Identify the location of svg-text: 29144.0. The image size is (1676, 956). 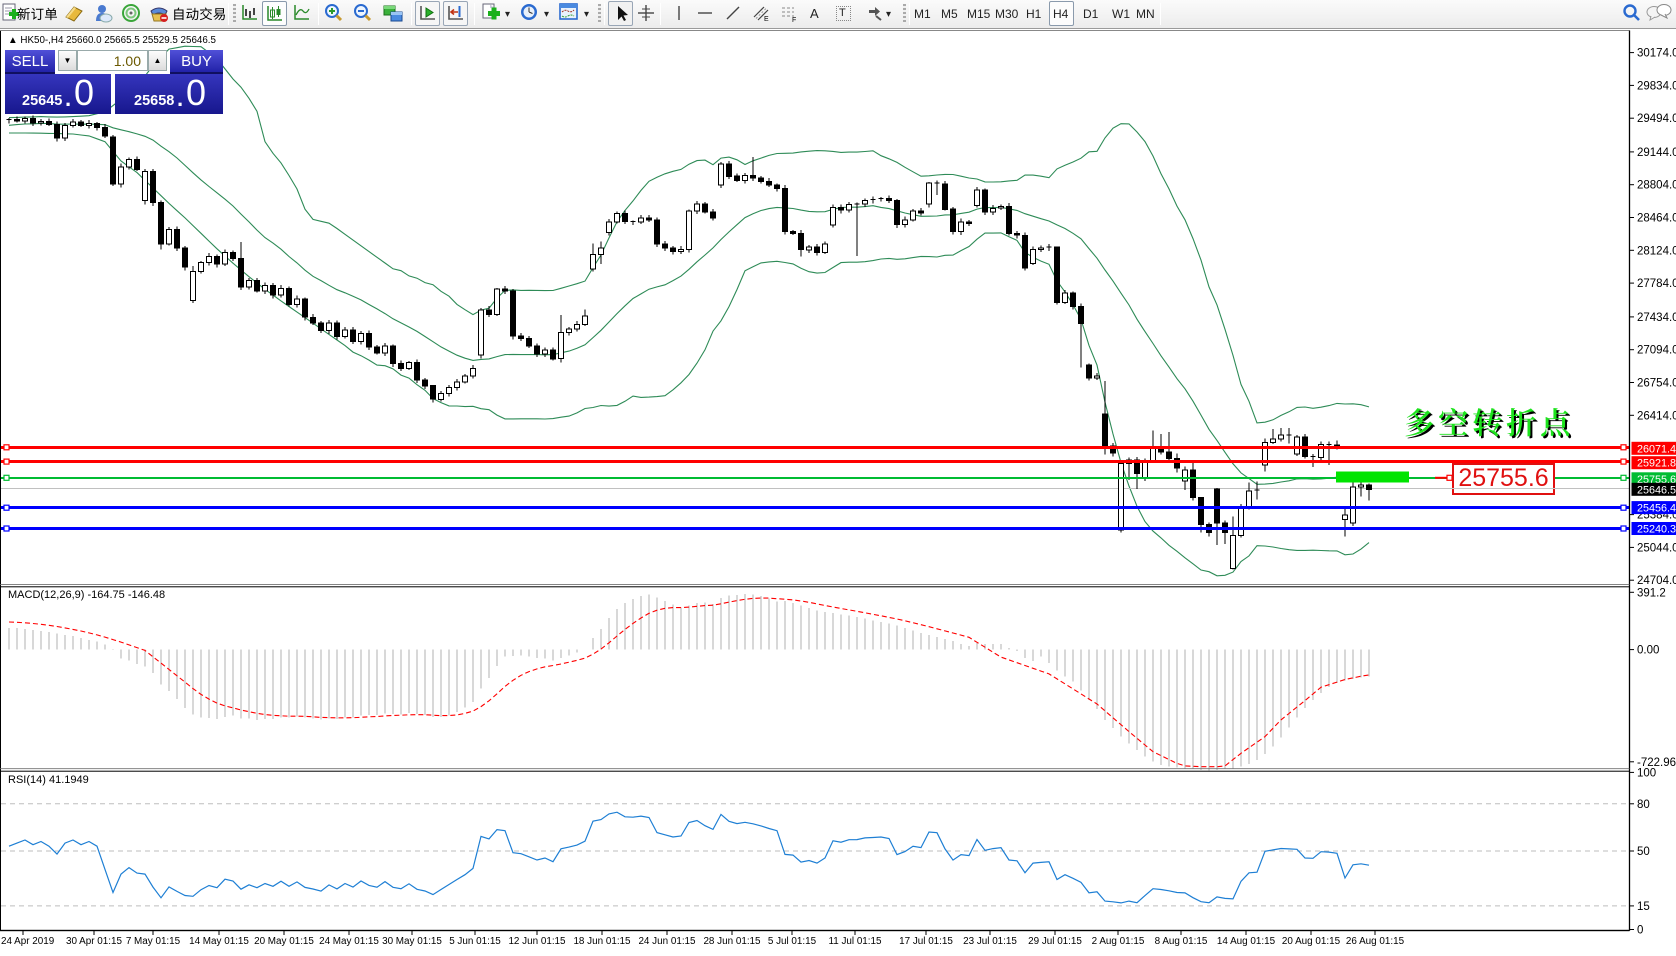
(1656, 153).